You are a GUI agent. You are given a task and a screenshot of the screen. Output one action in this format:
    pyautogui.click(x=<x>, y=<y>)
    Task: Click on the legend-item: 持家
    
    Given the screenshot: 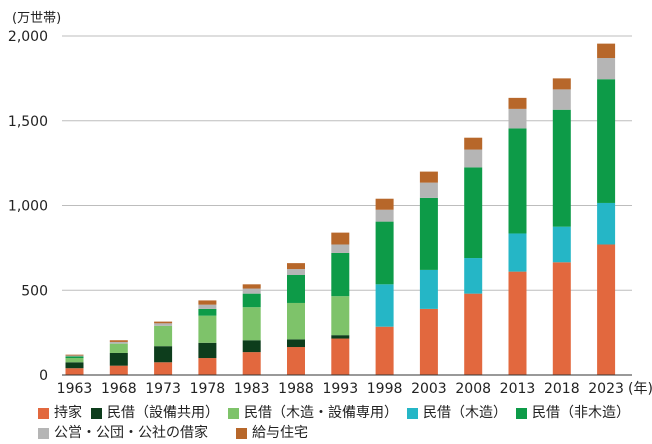 What is the action you would take?
    pyautogui.click(x=60, y=413)
    